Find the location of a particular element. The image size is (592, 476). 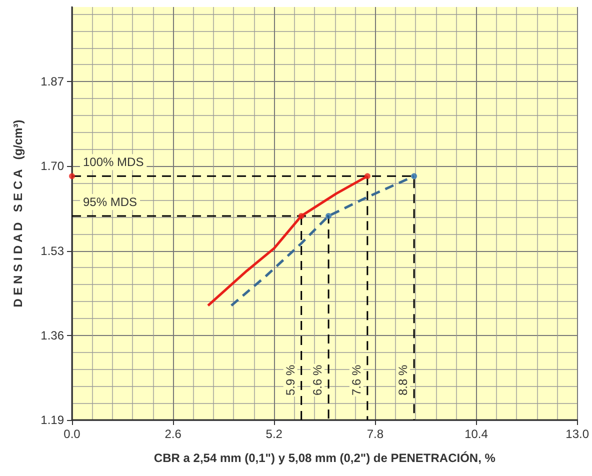

y-tick-label: 1.19 is located at coordinates (52, 420).